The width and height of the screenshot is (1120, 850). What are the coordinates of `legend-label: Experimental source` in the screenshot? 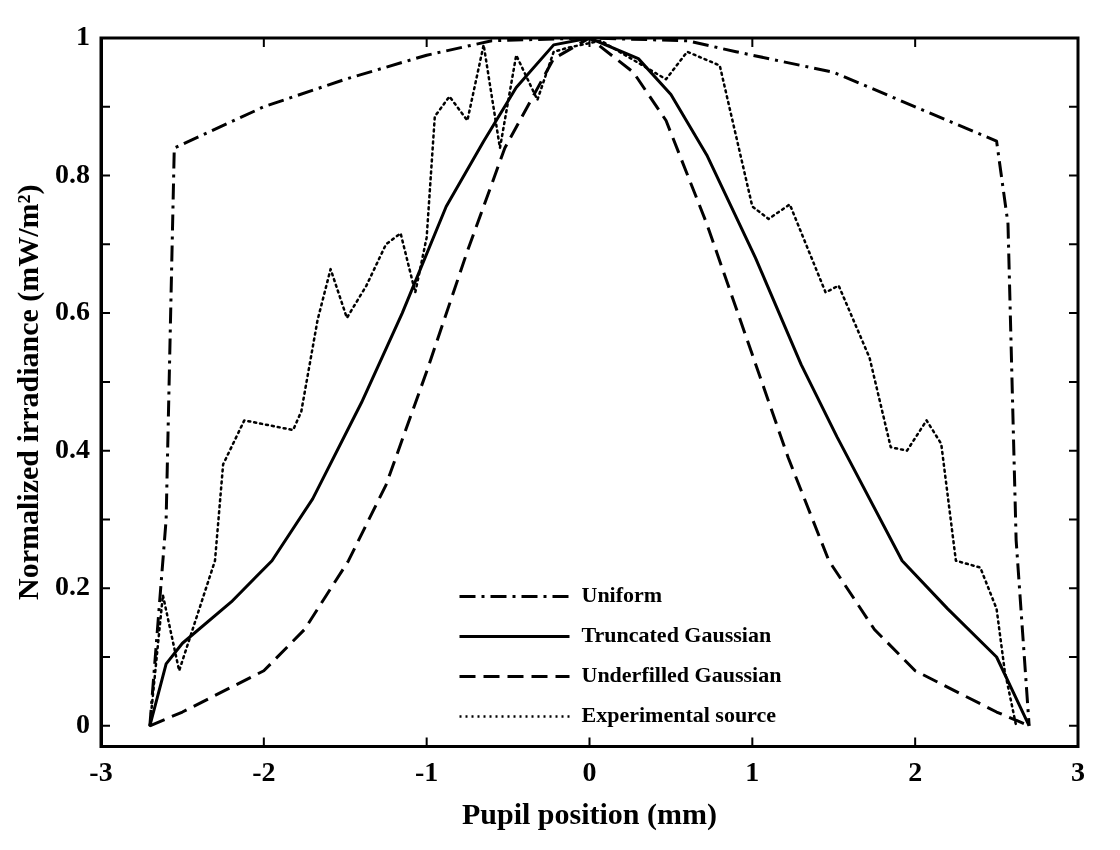 It's located at (679, 715).